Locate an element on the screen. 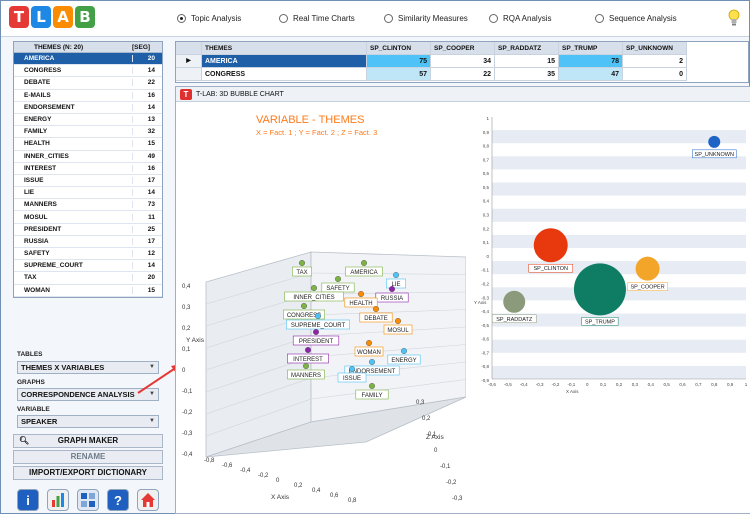 Image resolution: width=750 pixels, height=514 pixels. theme-name: AMERICA is located at coordinates (39, 59).